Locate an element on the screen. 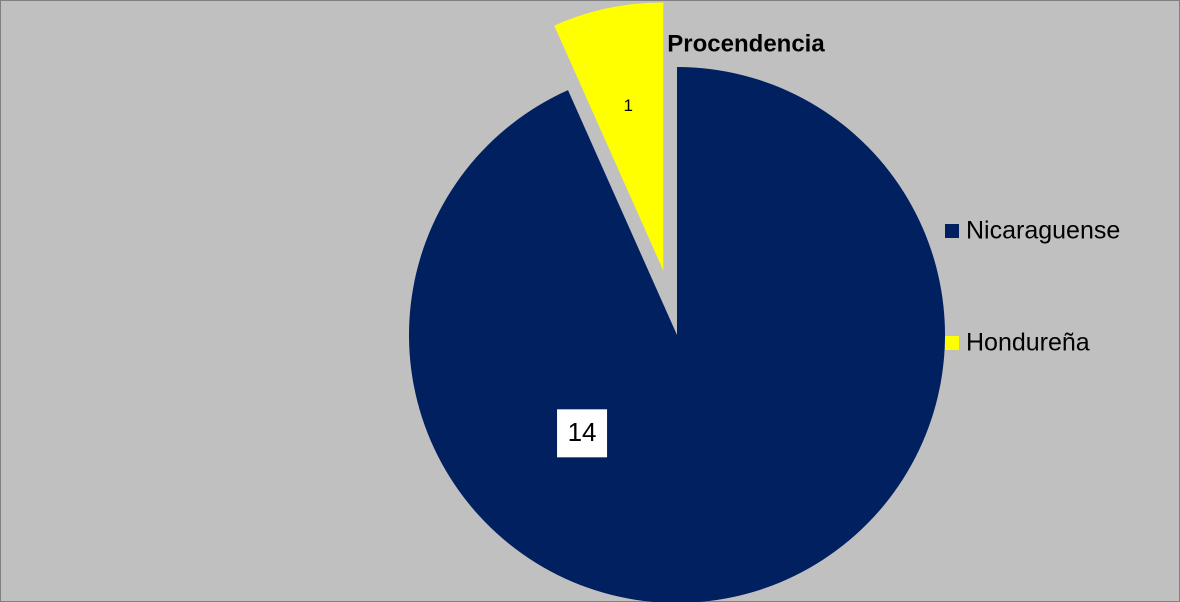  data-label-box is located at coordinates (582, 433).